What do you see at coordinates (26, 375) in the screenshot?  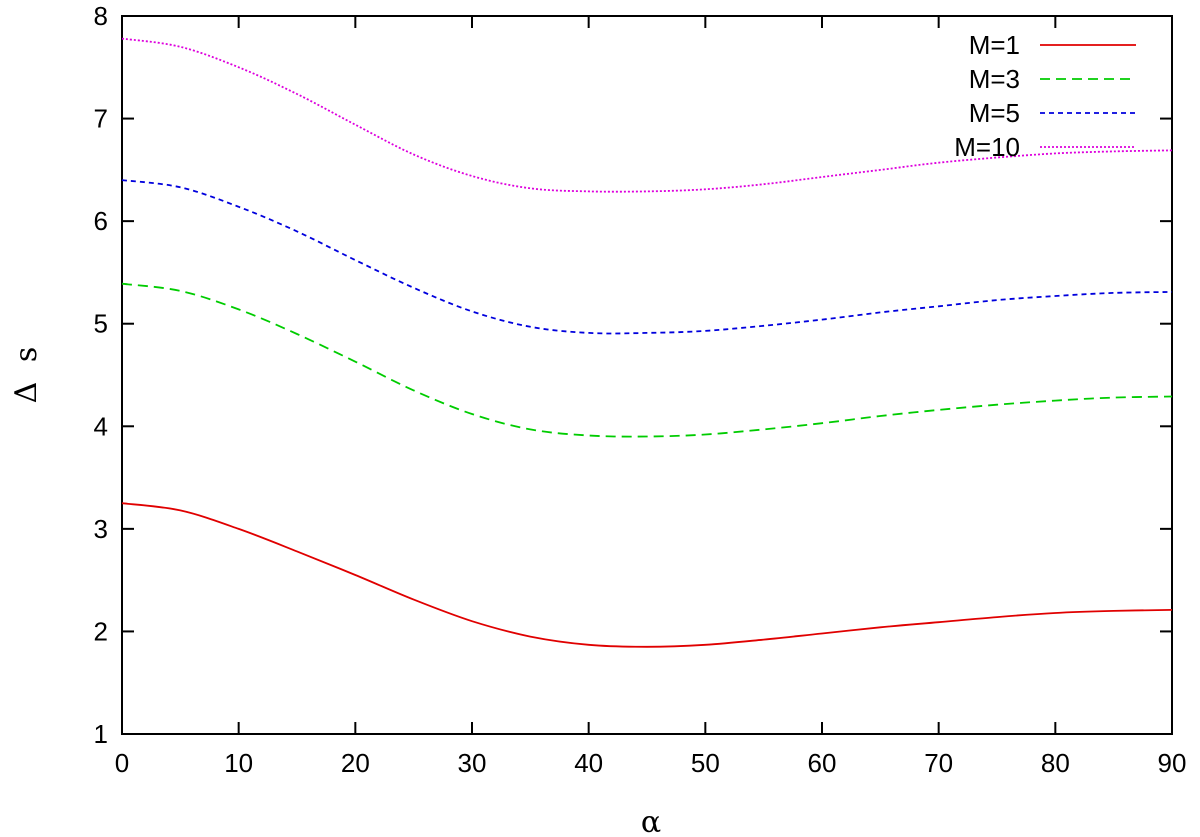 I see `svg-text: Δ s` at bounding box center [26, 375].